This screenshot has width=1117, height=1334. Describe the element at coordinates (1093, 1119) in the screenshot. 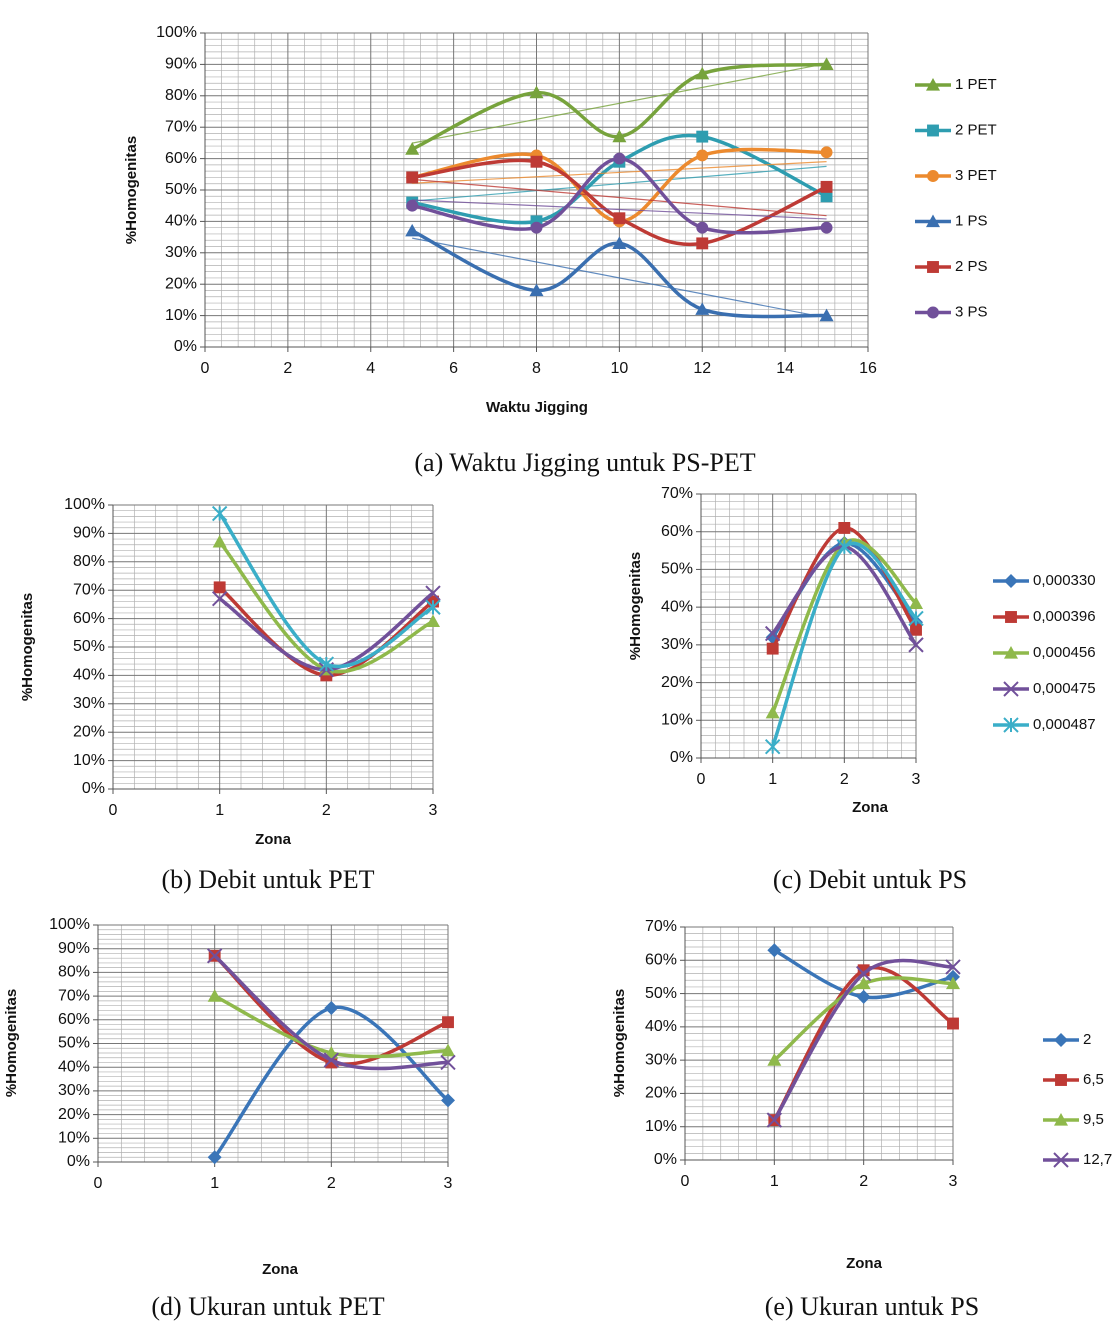

I see `legend-label: 9,5` at that location.